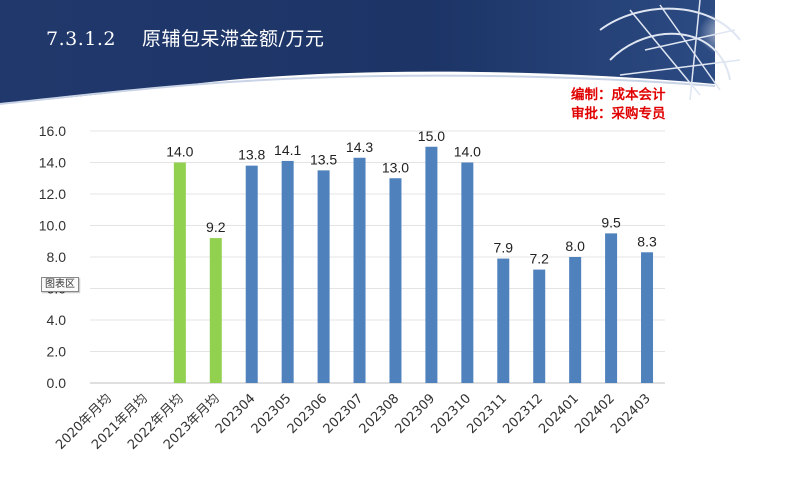  Describe the element at coordinates (57, 257) in the screenshot. I see `y-tick-label: 8.0` at that location.